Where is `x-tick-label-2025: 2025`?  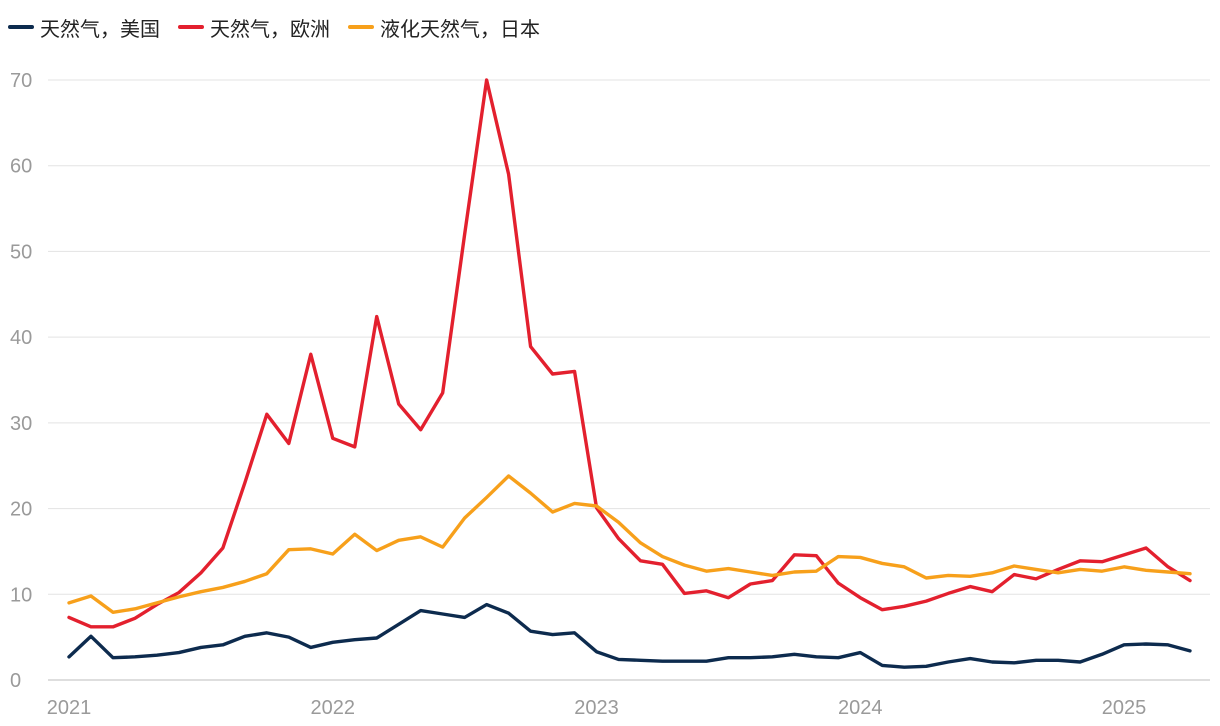
x-tick-label-2025: 2025 is located at coordinates (1124, 708).